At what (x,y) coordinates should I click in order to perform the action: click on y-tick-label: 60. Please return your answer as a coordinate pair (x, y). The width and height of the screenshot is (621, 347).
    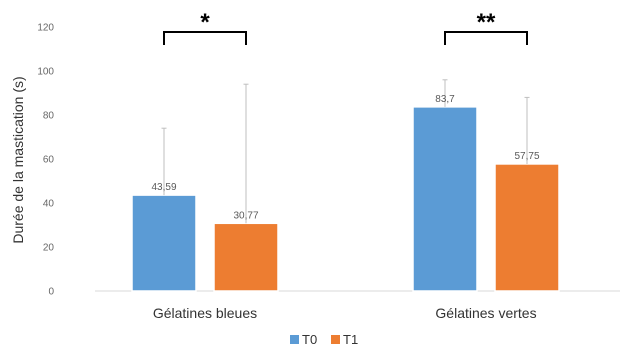
    Looking at the image, I should click on (49, 160).